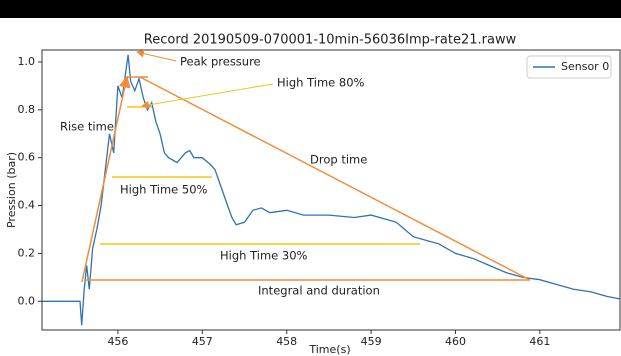  I want to click on x-tick-label: 459, so click(371, 341).